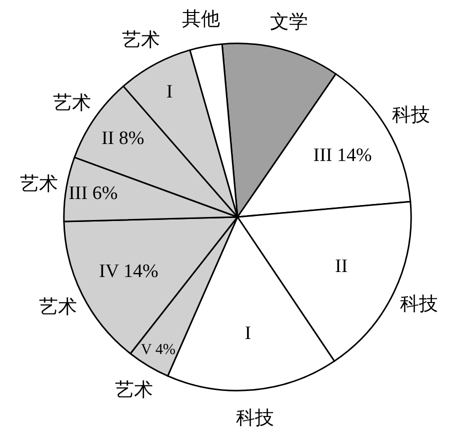 The height and width of the screenshot is (434, 475). I want to click on data-label: III 14%, so click(342, 155).